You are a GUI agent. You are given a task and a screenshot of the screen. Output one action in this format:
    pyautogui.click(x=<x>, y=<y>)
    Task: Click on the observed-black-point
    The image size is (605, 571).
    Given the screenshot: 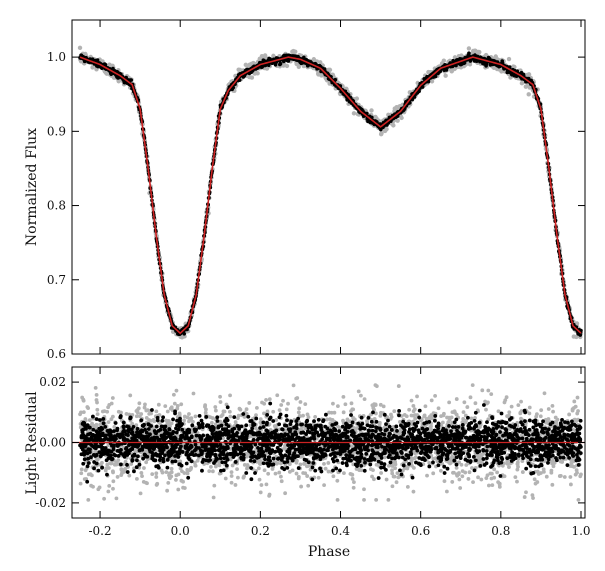 What is the action you would take?
    pyautogui.click(x=131, y=80)
    